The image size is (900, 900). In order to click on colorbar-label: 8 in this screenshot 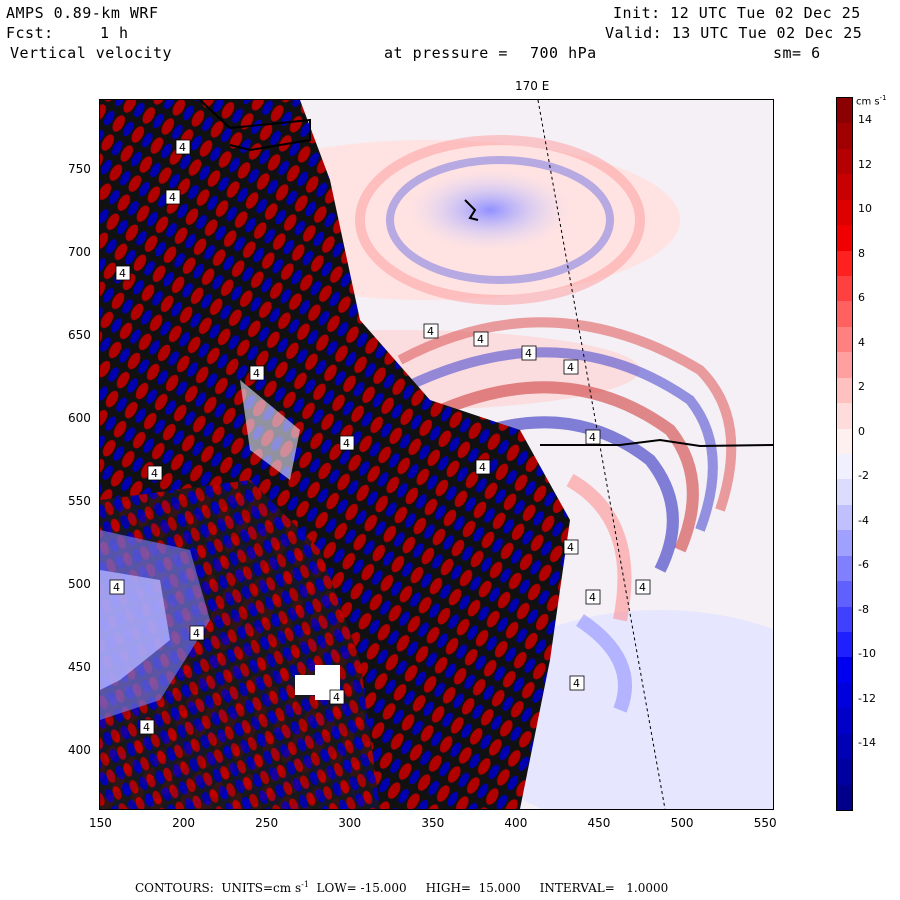, I will do `click(861, 253)`.